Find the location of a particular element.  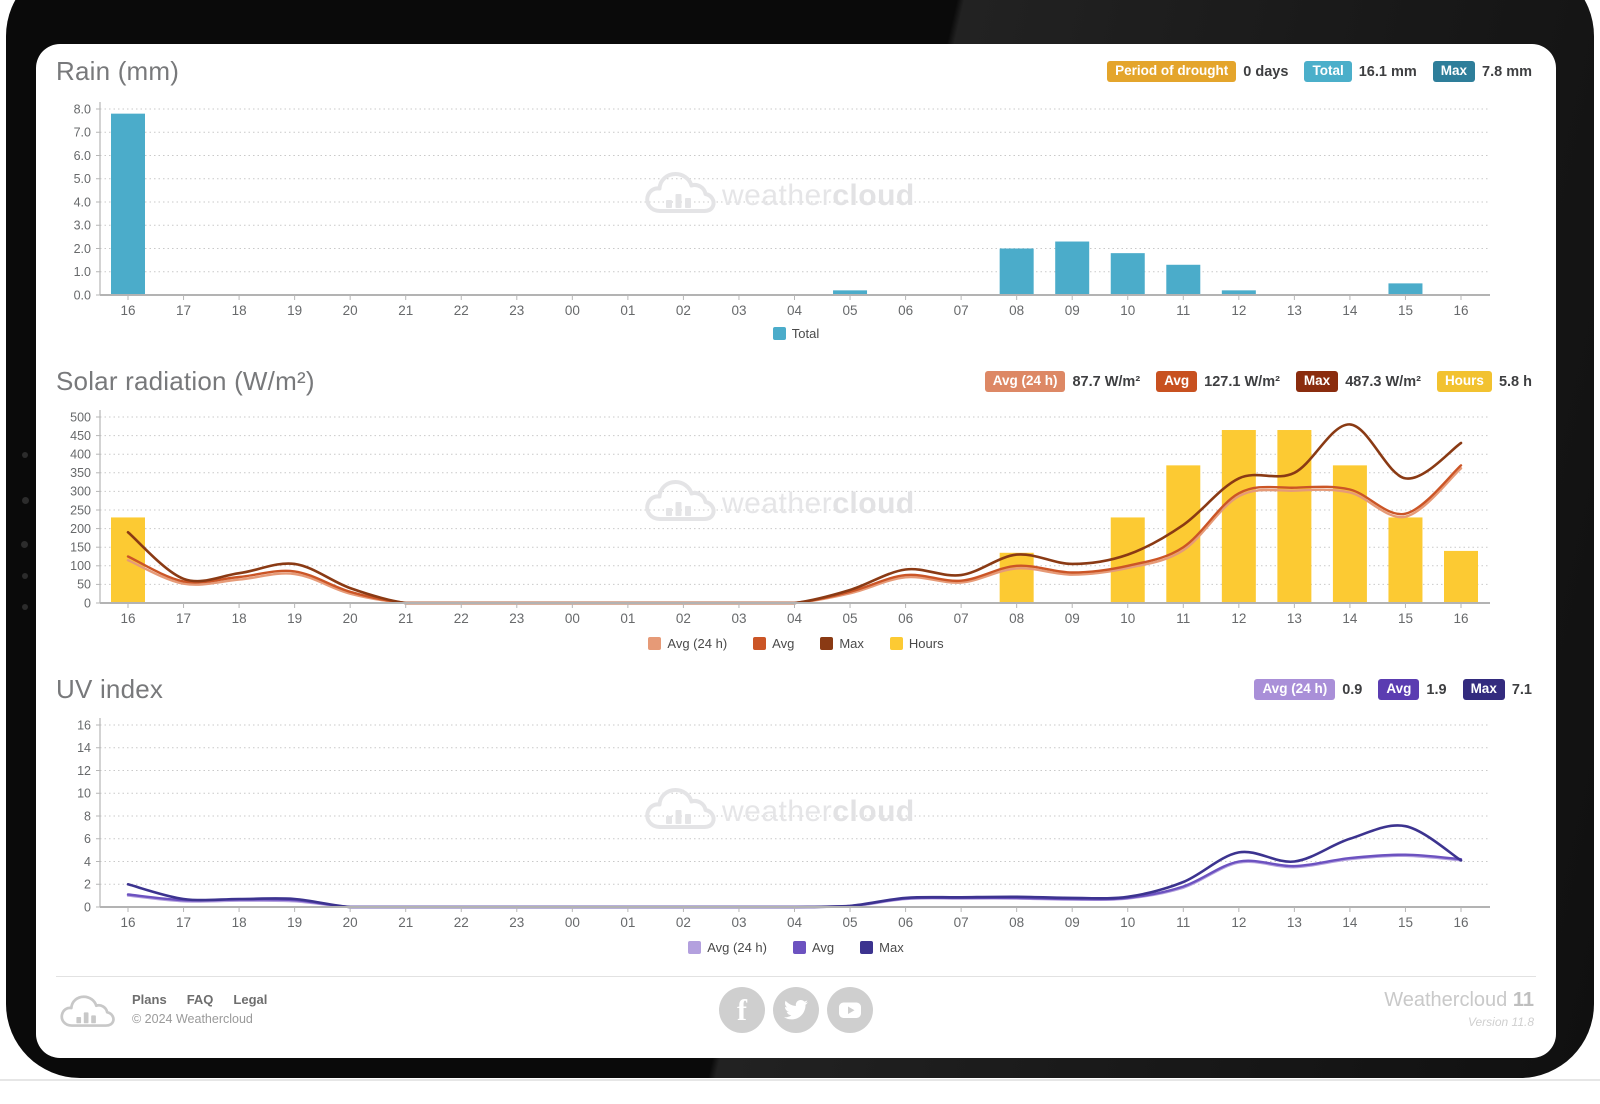

facebook-icon: f is located at coordinates (742, 1010).